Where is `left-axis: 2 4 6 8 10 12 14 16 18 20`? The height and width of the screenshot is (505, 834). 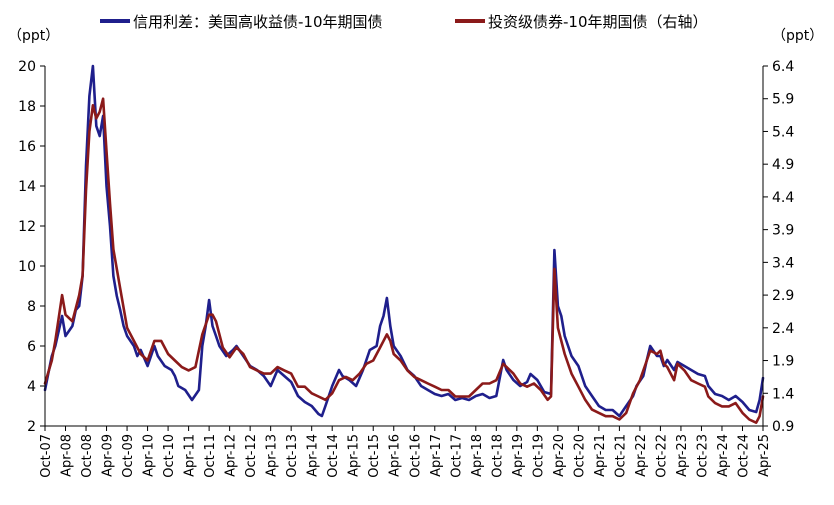 left-axis: 2 4 6 8 10 12 14 16 18 20 is located at coordinates (31, 247).